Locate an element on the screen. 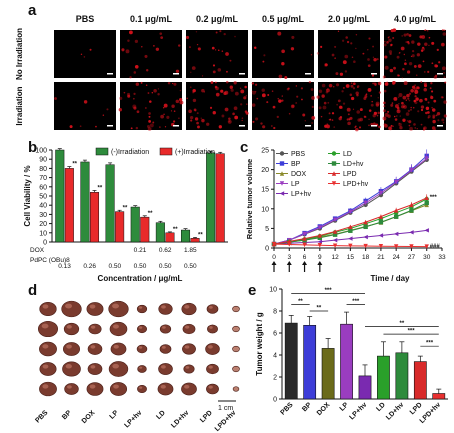 The width and height of the screenshot is (454, 433). injection-arrowhead is located at coordinates (289, 263).